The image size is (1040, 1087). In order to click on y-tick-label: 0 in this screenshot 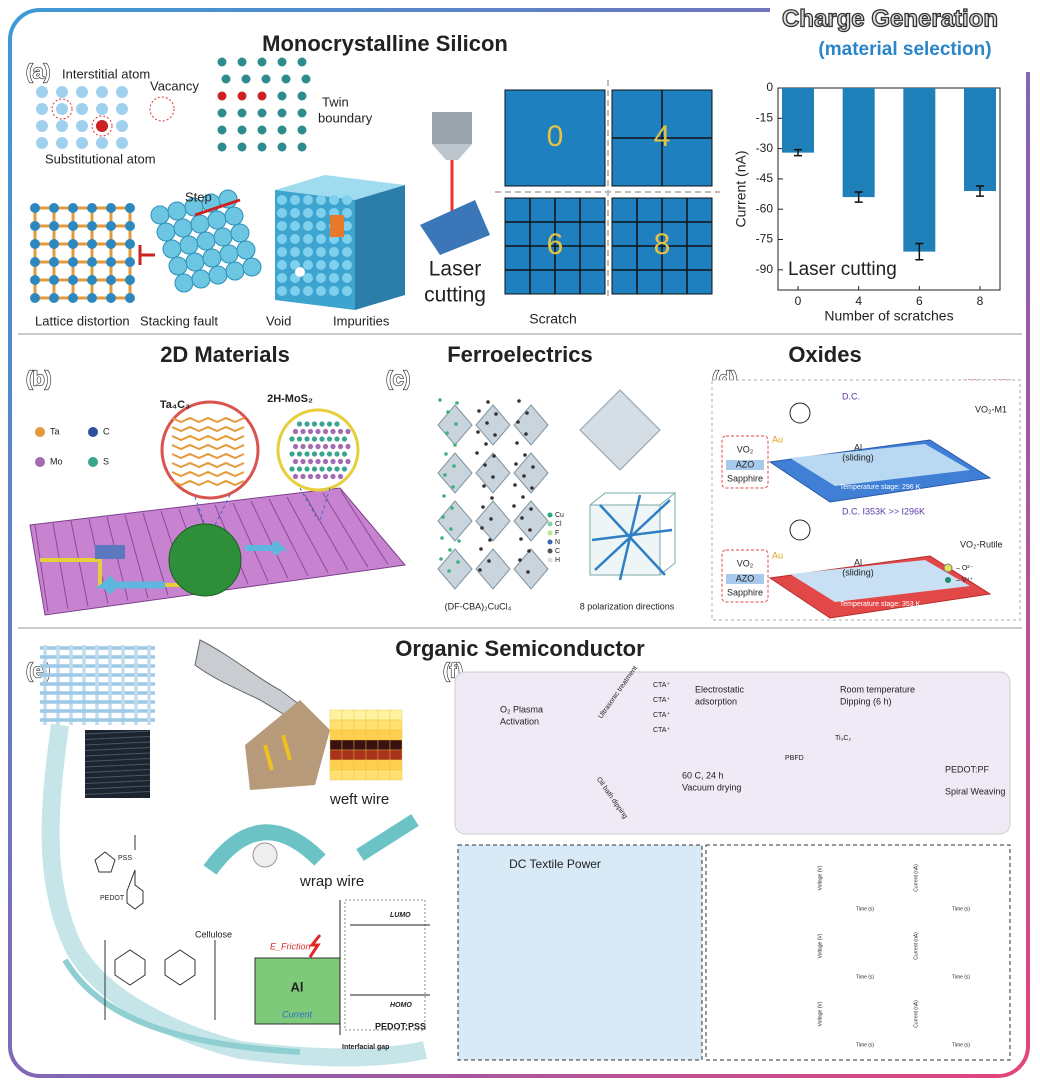, I will do `click(769, 87)`.